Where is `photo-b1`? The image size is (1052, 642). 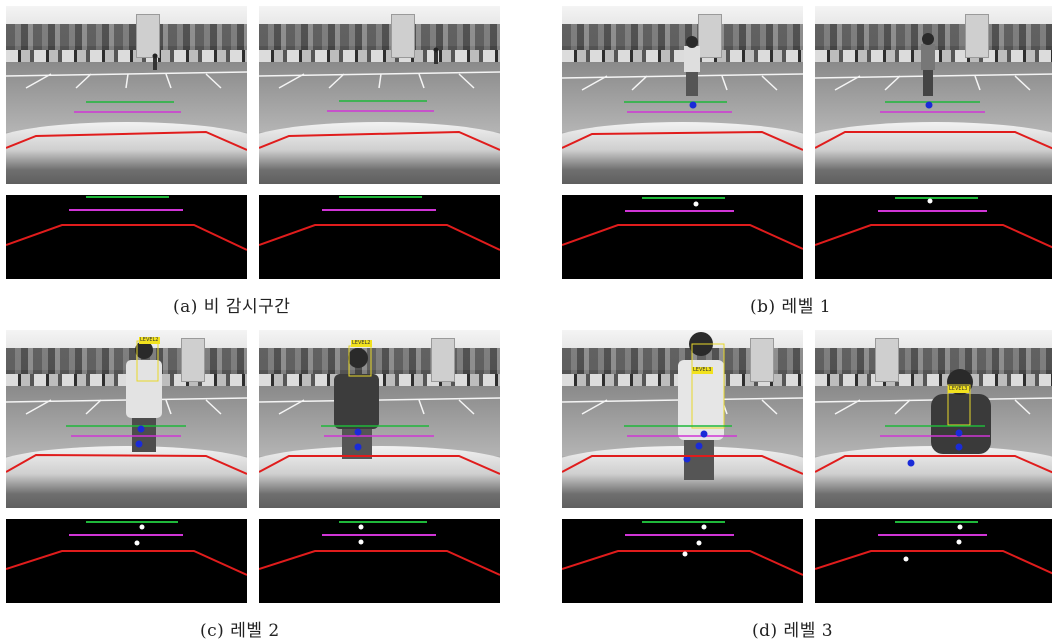 photo-b1 is located at coordinates (682, 95).